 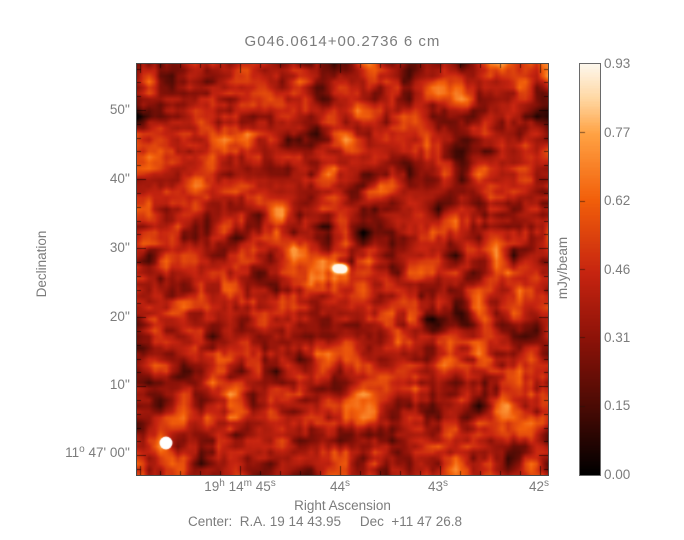 I want to click on dec-tick-00-degree: o, so click(x=82, y=449).